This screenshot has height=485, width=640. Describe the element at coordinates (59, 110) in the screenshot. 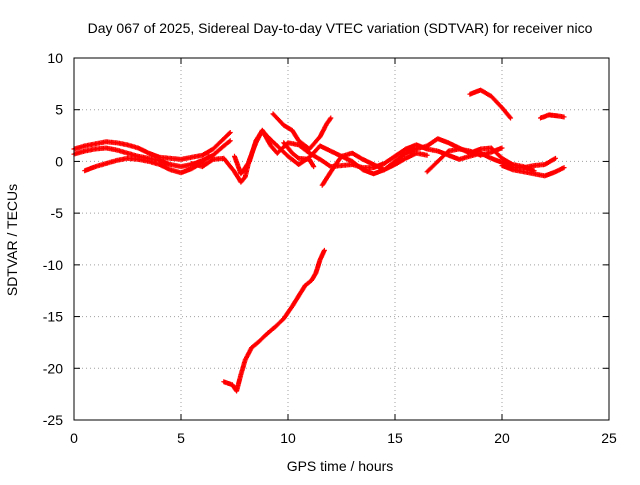

I see `y-tick-label: 5` at that location.